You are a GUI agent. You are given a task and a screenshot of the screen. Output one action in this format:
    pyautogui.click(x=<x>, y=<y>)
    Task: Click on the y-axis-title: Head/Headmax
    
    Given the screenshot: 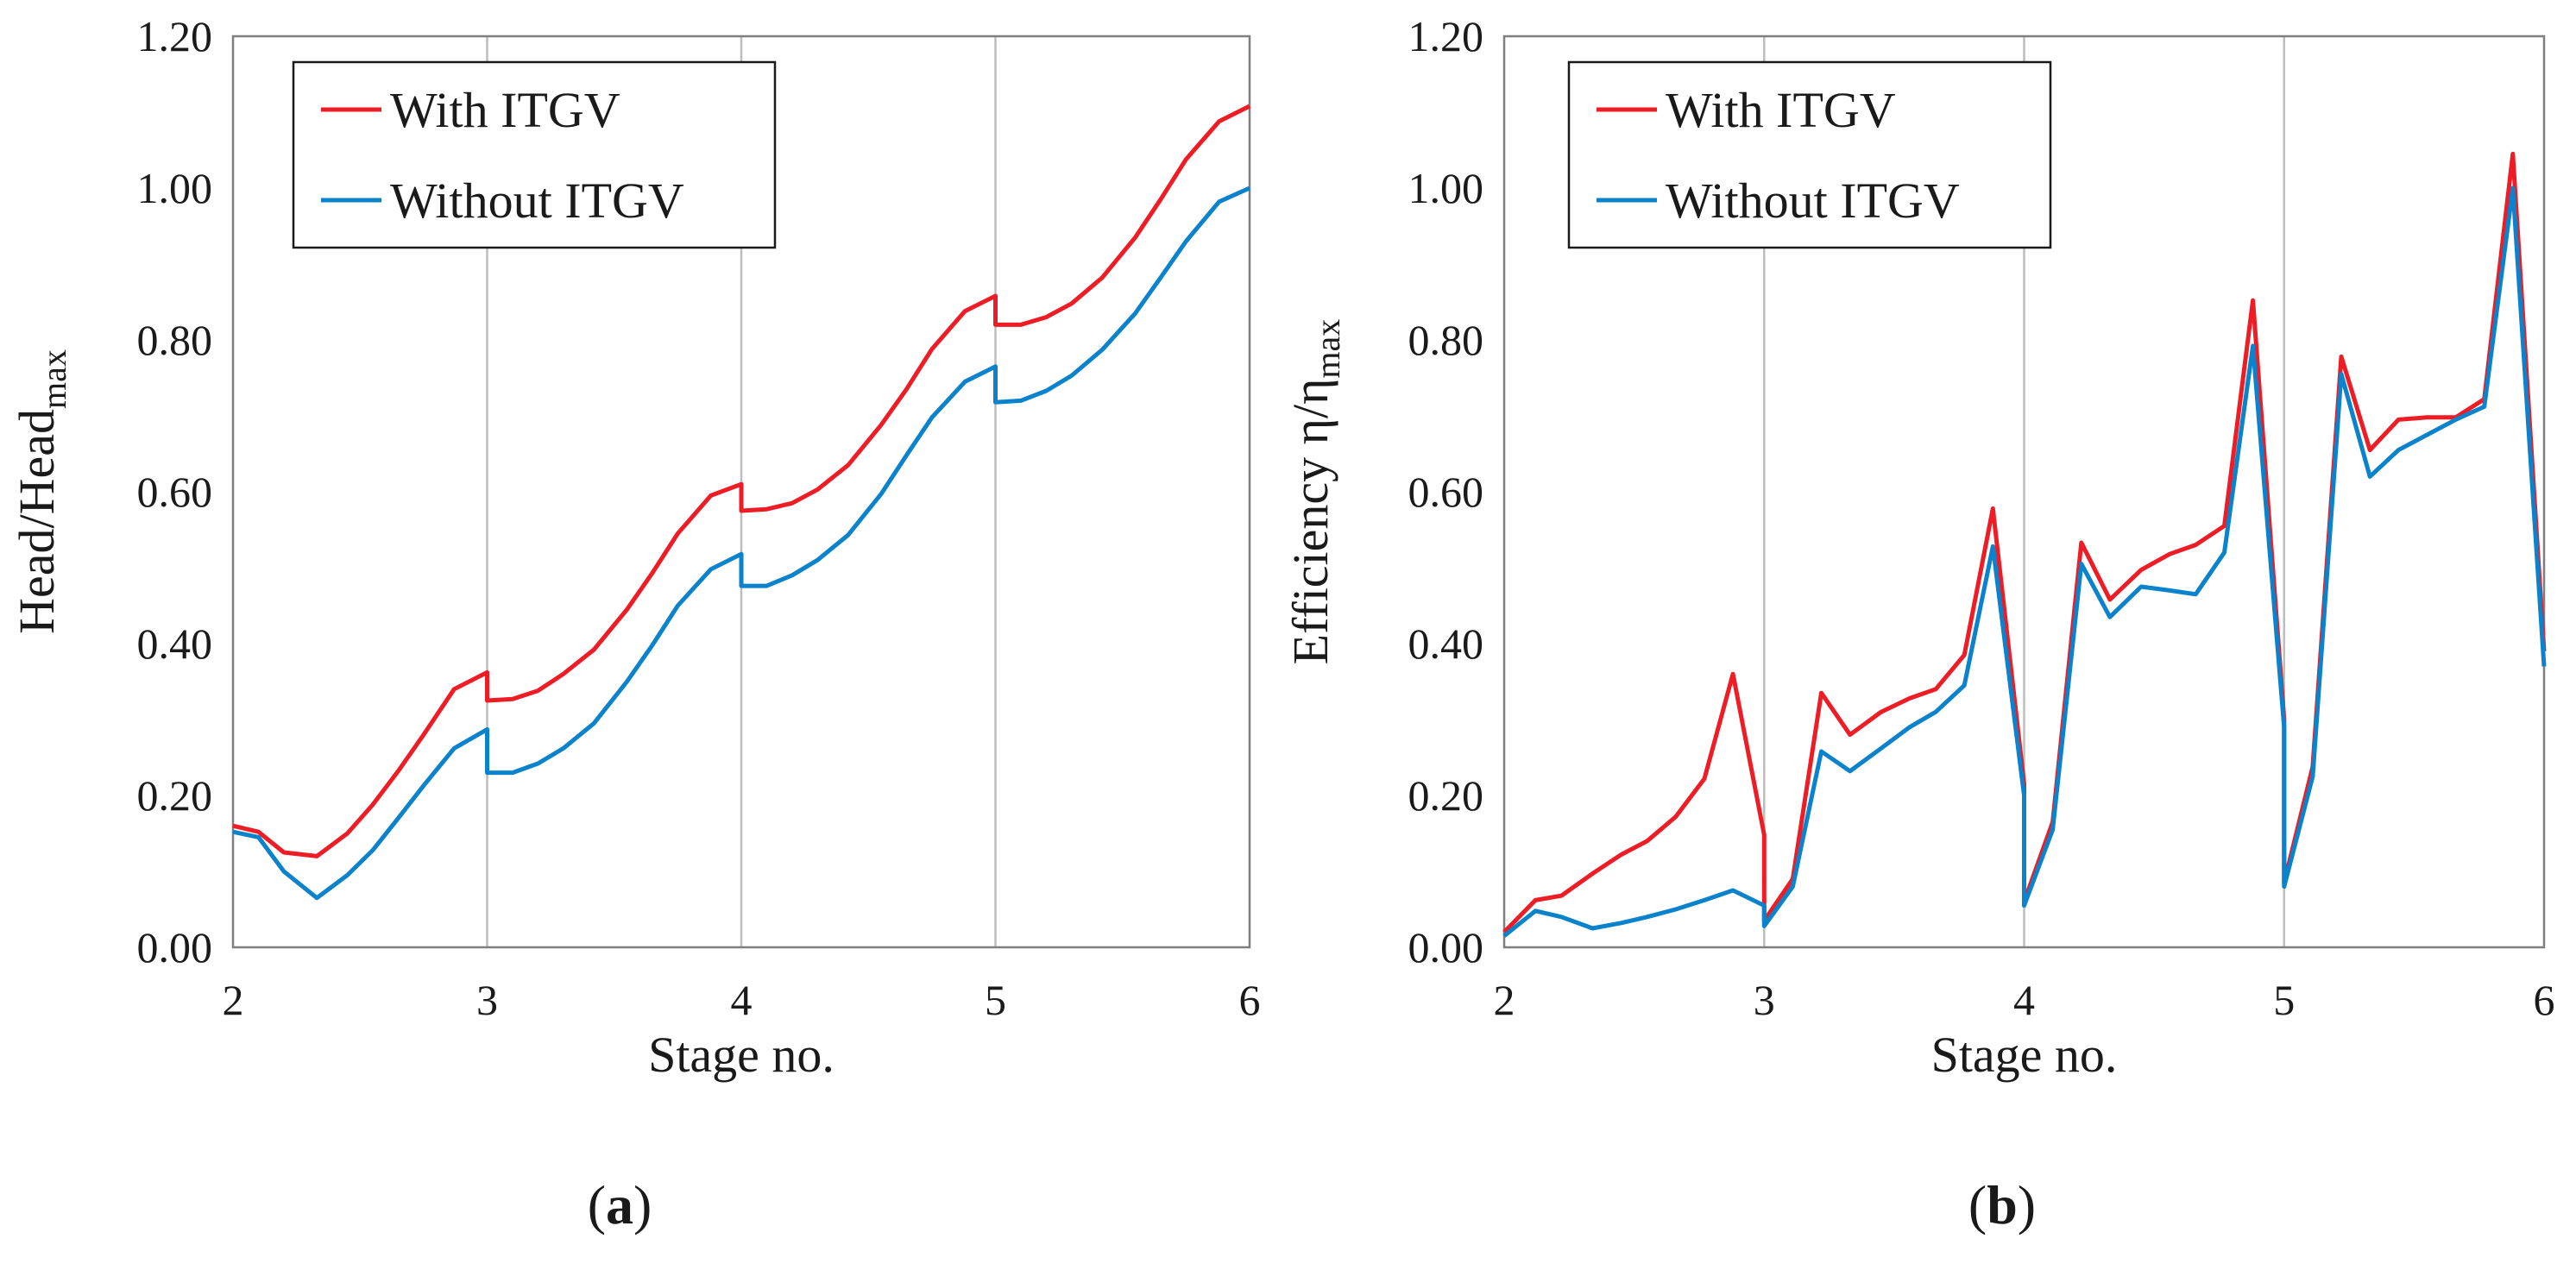 What is the action you would take?
    pyautogui.click(x=41, y=492)
    